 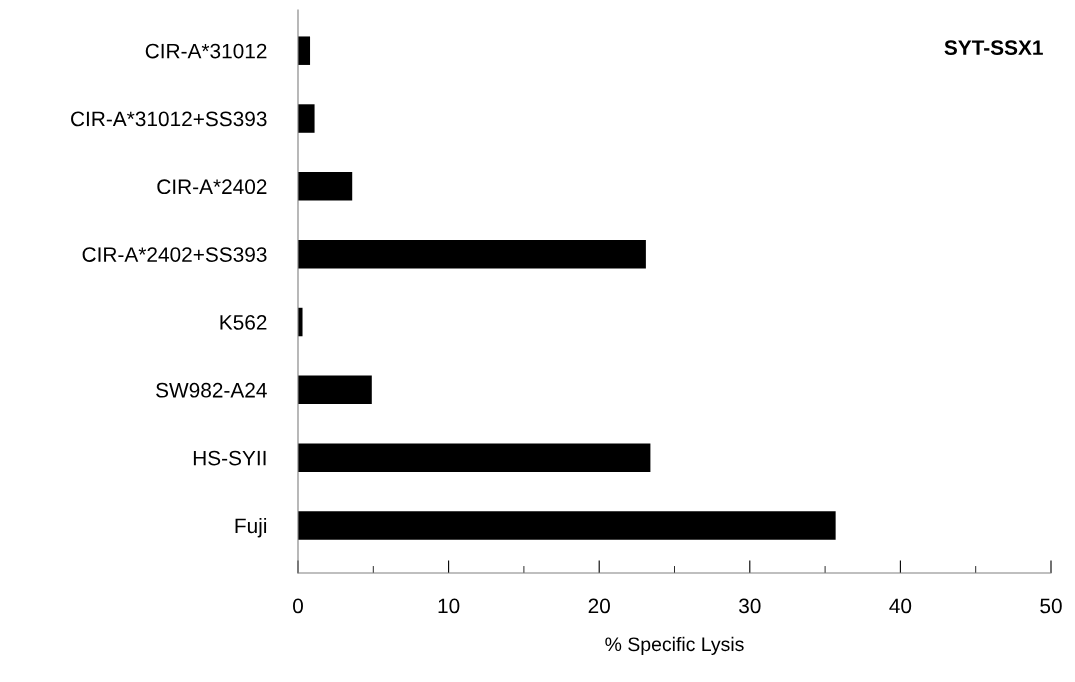 I want to click on x-axis-title: % Specific Lysis, so click(x=674, y=645).